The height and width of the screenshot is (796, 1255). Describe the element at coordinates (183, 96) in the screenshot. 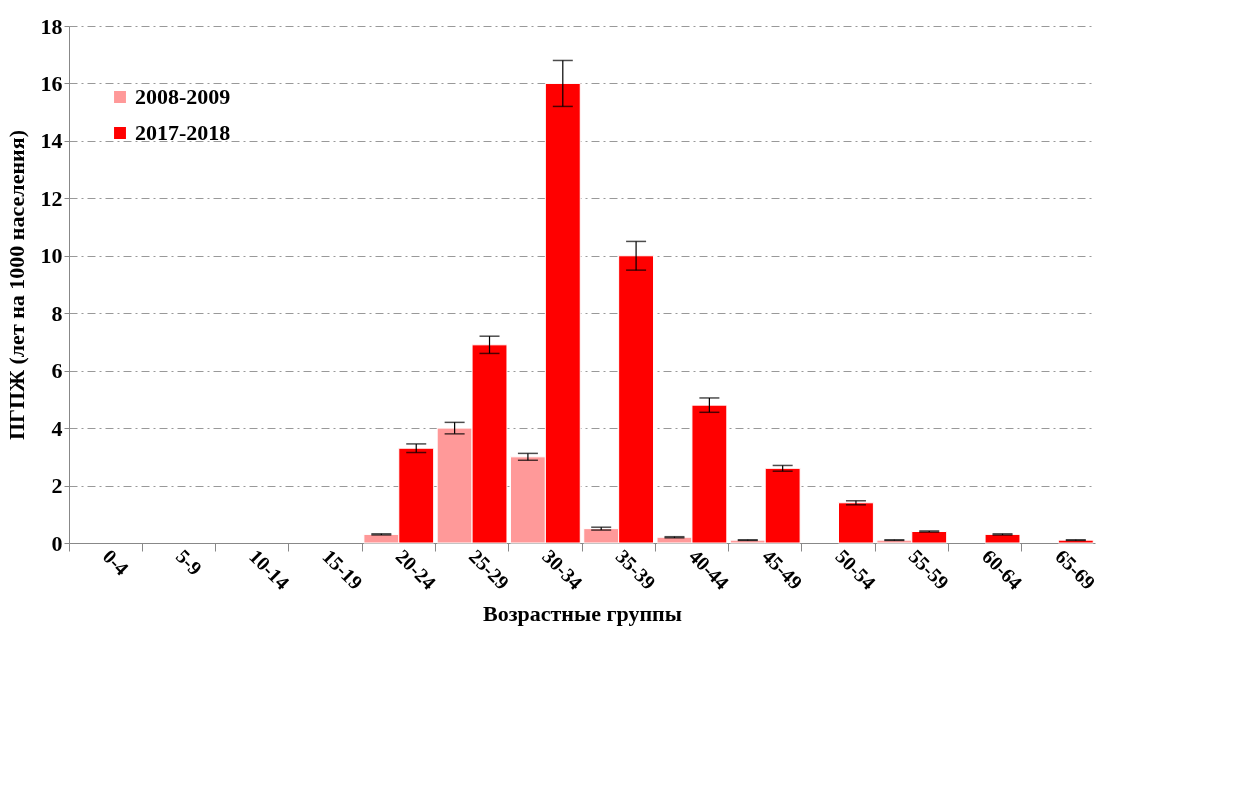

I see `legend-label: 2008-2009` at that location.